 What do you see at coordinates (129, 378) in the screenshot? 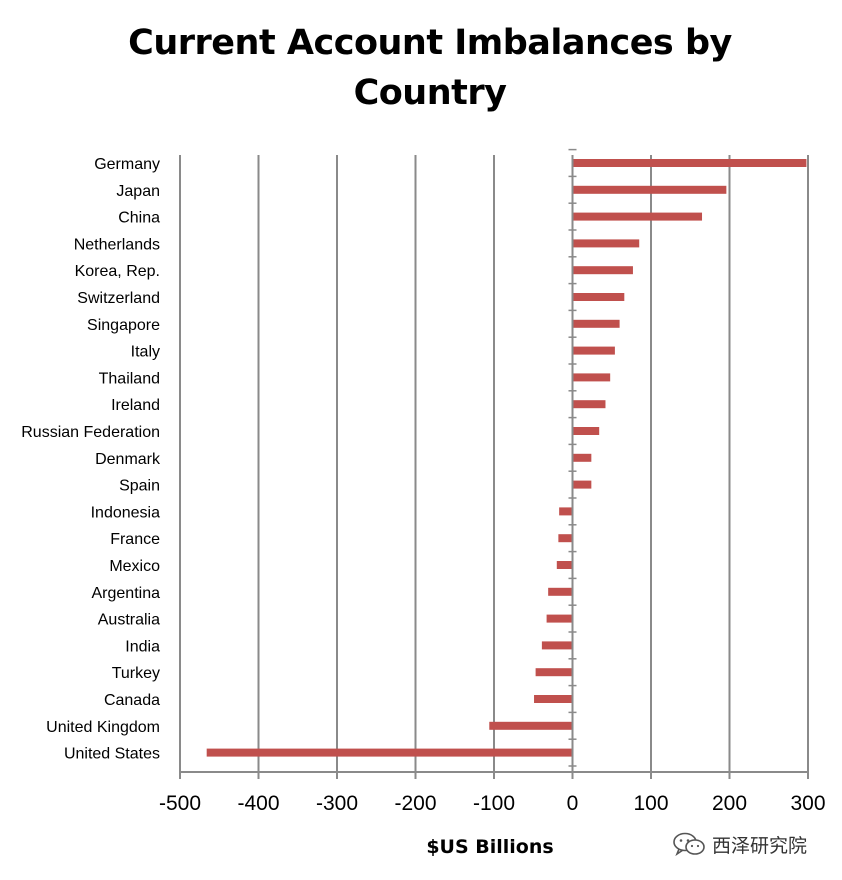
I see `category-label: Thailand` at bounding box center [129, 378].